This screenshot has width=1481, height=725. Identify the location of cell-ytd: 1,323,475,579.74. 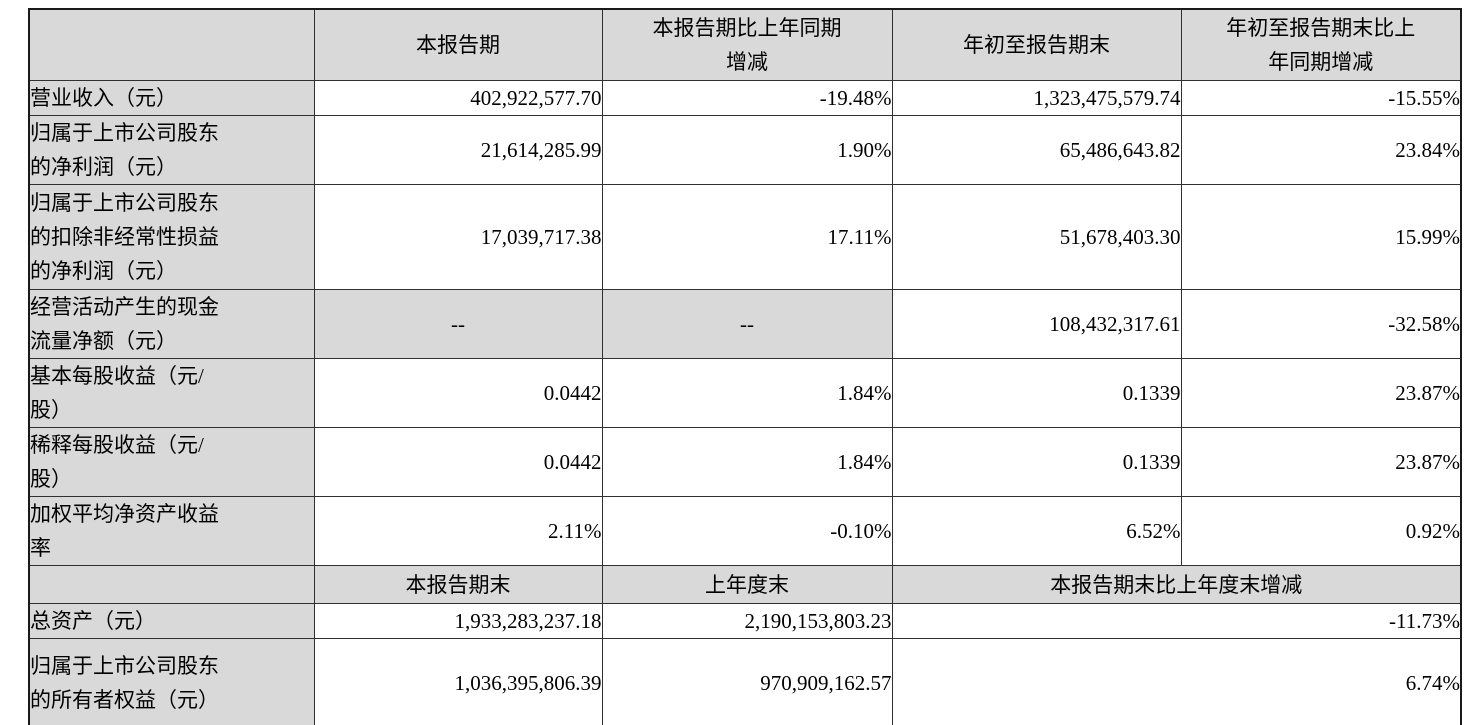
(1036, 98).